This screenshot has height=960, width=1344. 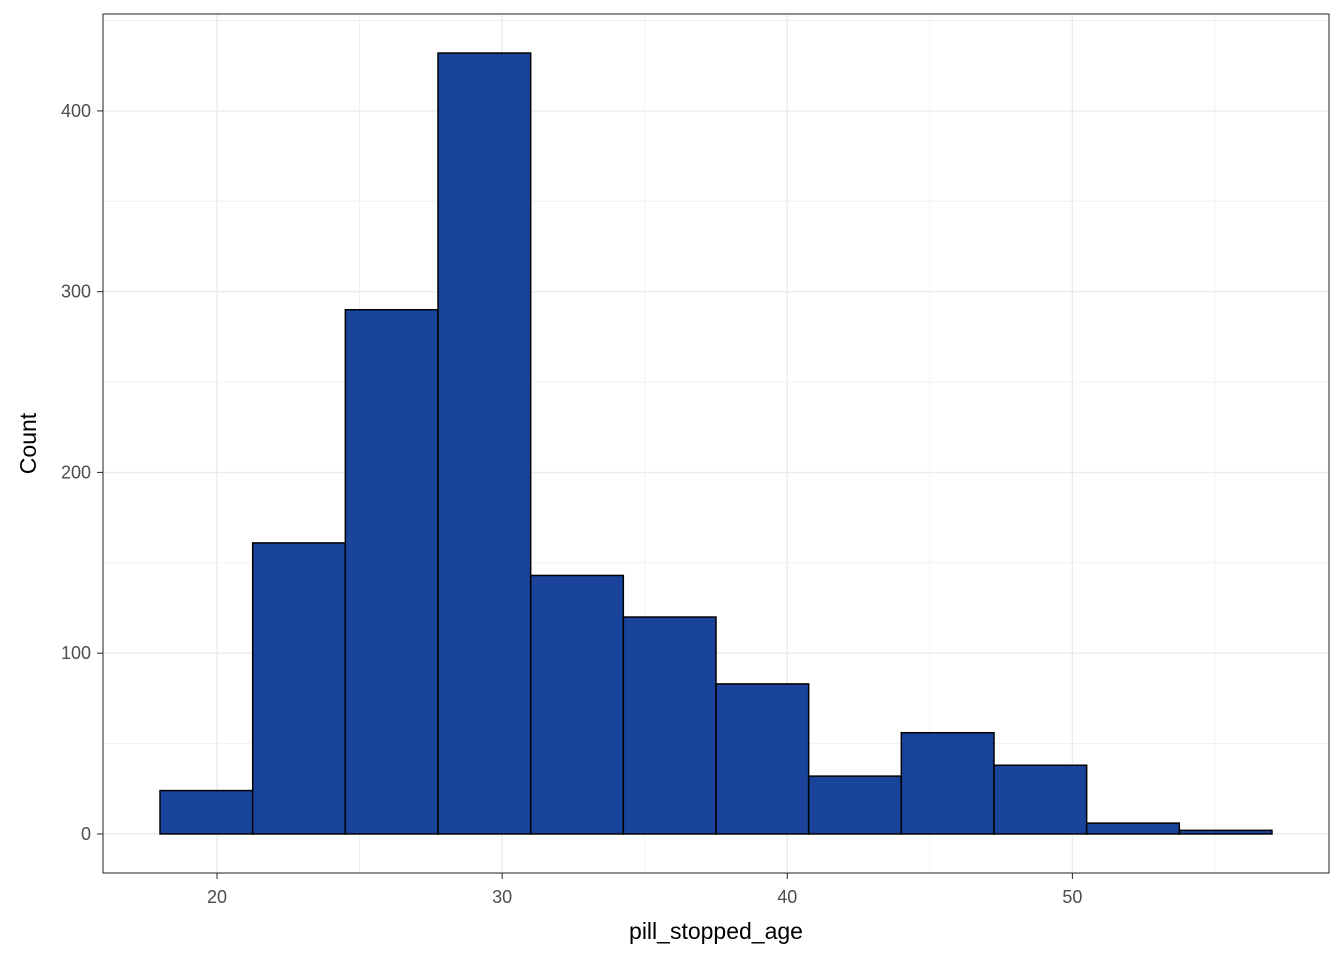 What do you see at coordinates (716, 931) in the screenshot?
I see `x-axis-title: pill_stopped_age` at bounding box center [716, 931].